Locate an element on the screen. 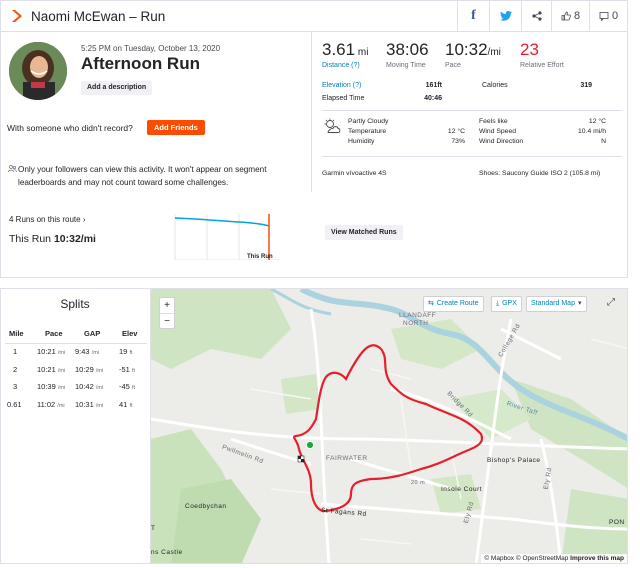  comment-icon is located at coordinates (604, 16).